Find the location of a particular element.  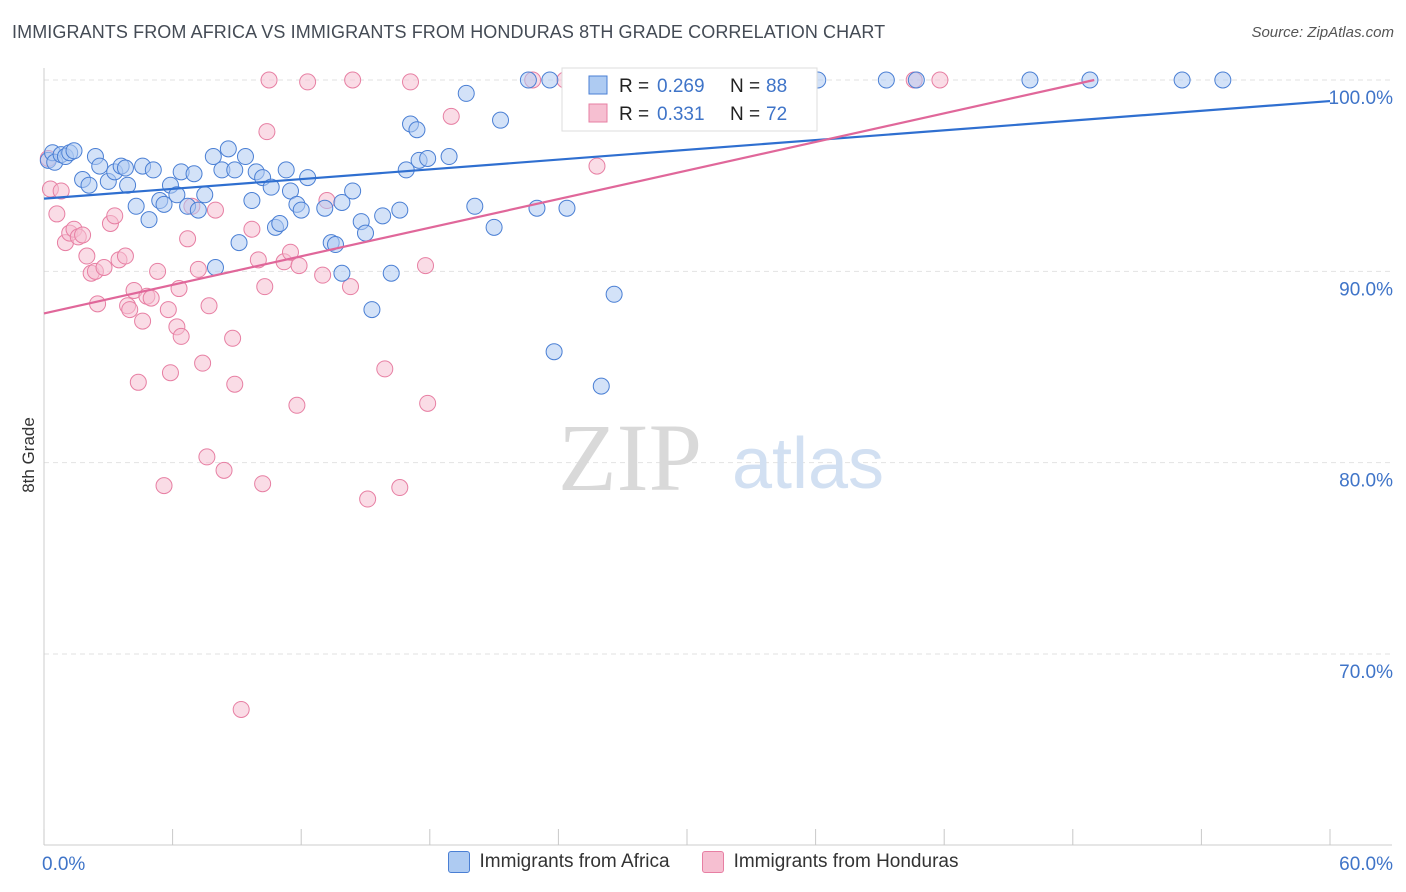

trend-line-africa is located at coordinates (687, 149).